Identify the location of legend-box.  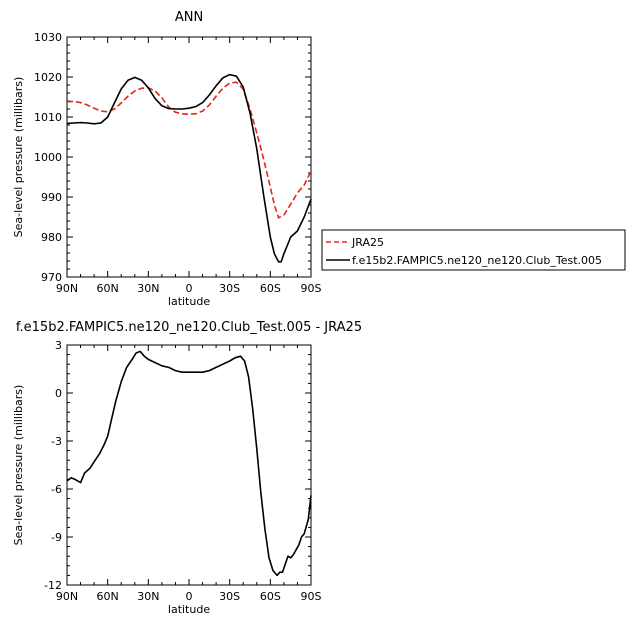
(473, 250).